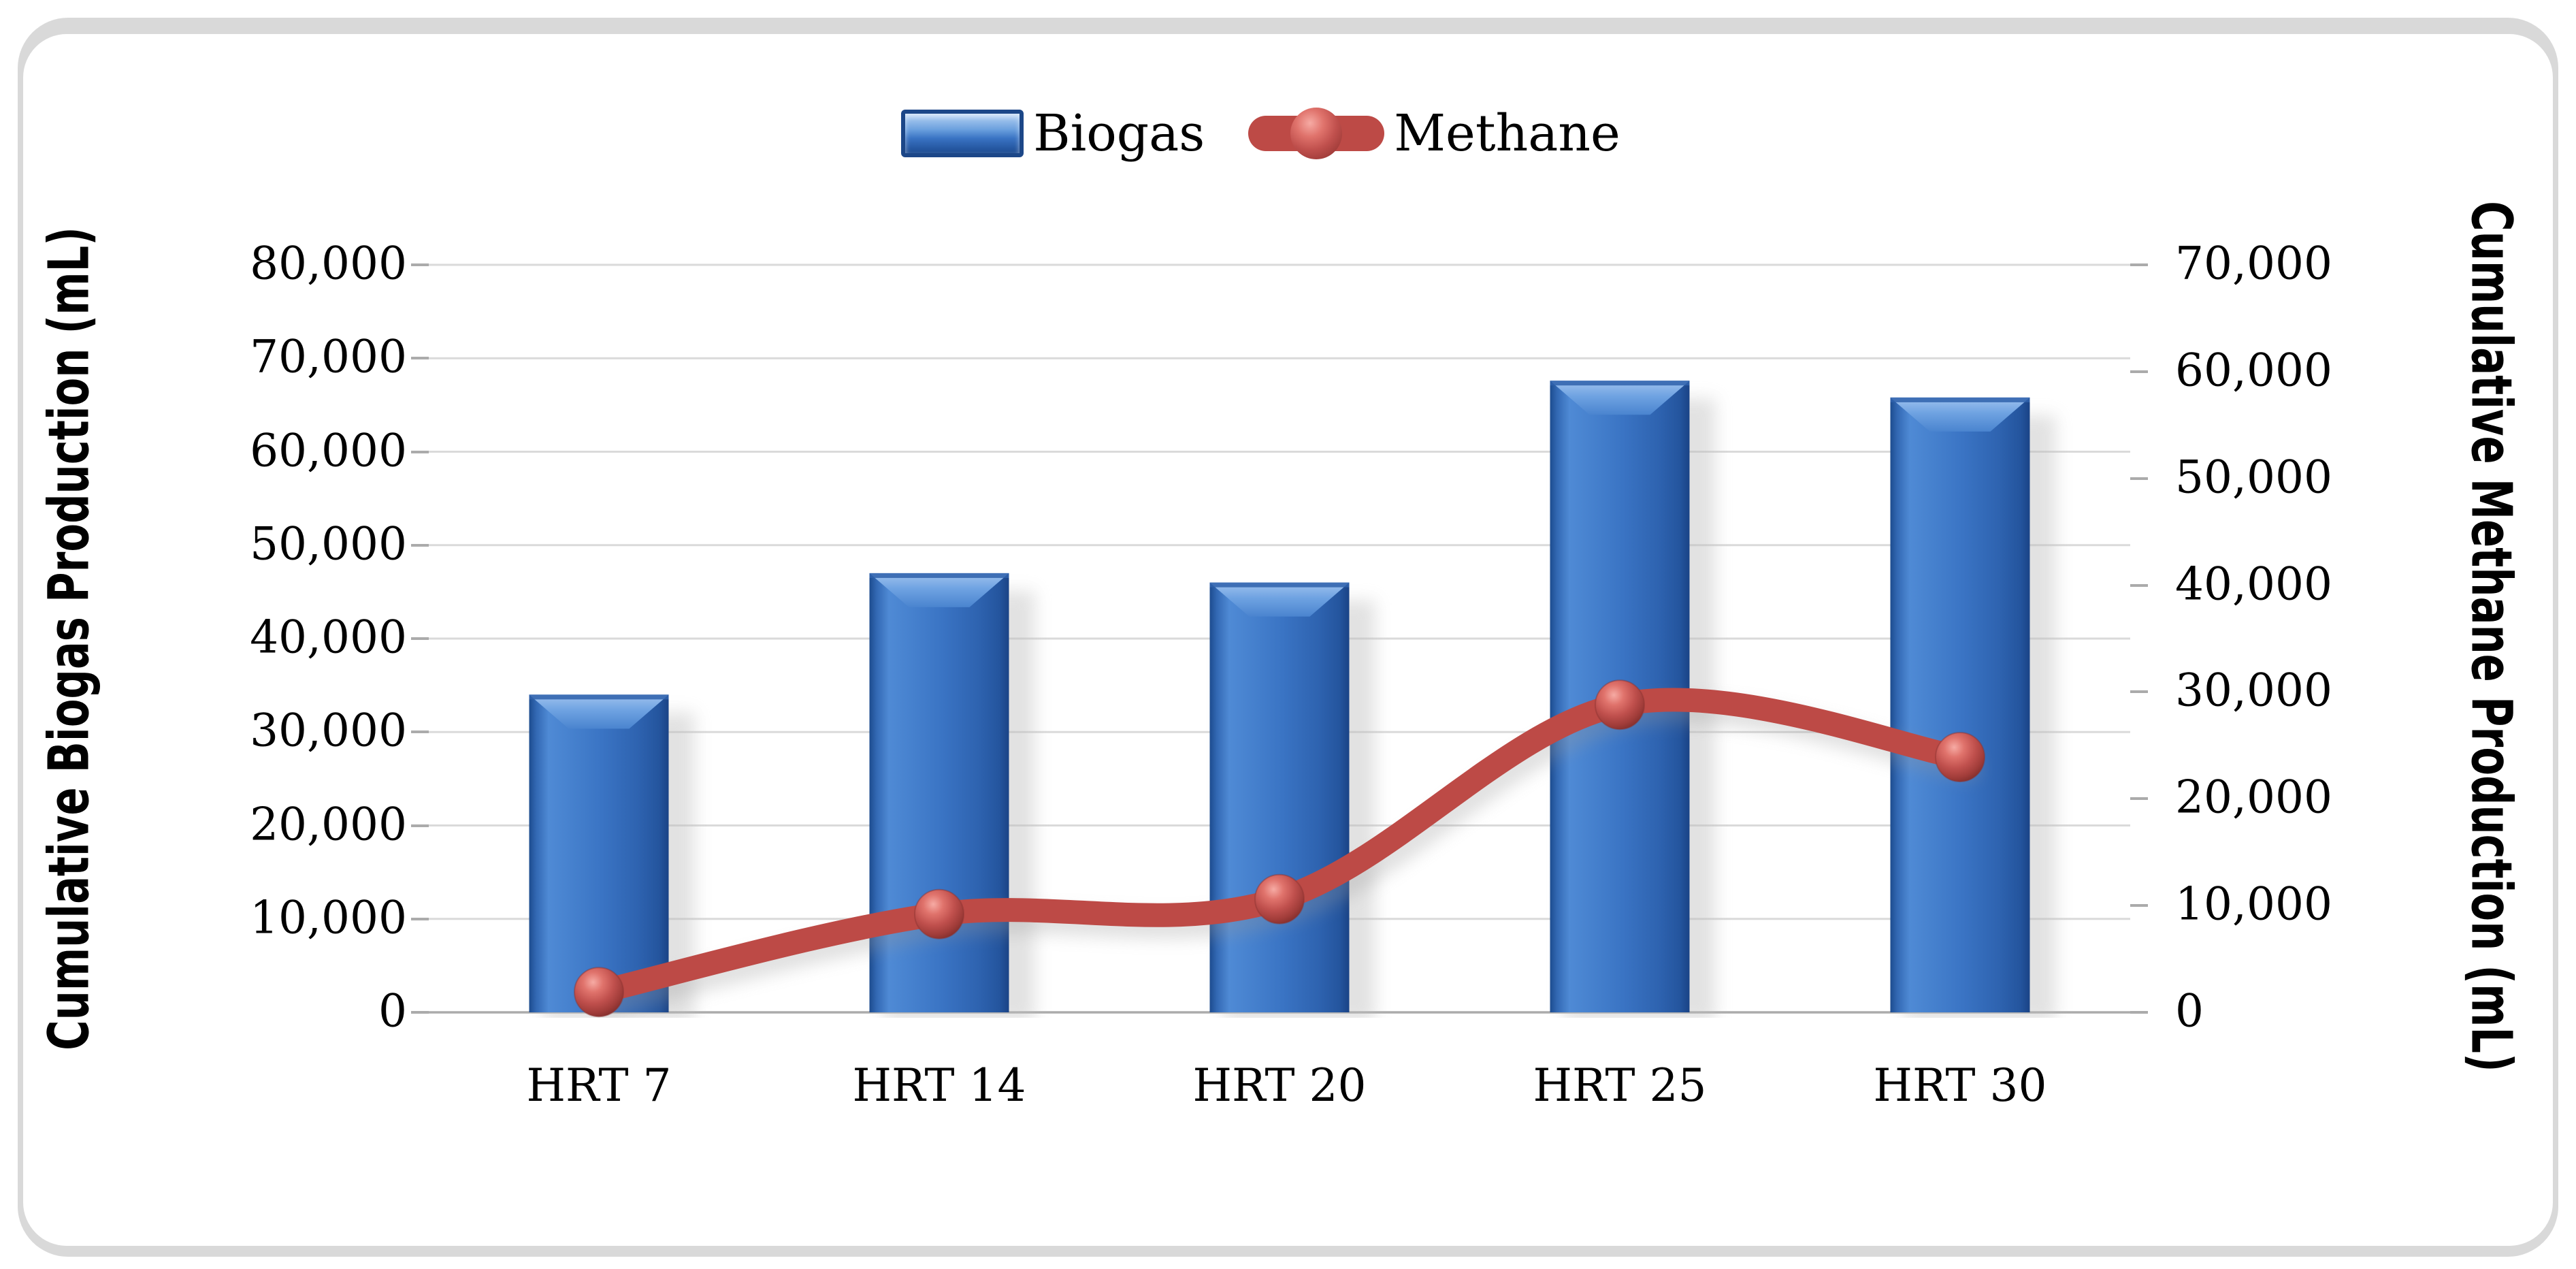  I want to click on left-axis-title: Cumulative Biogas Production (mL), so click(69, 638).